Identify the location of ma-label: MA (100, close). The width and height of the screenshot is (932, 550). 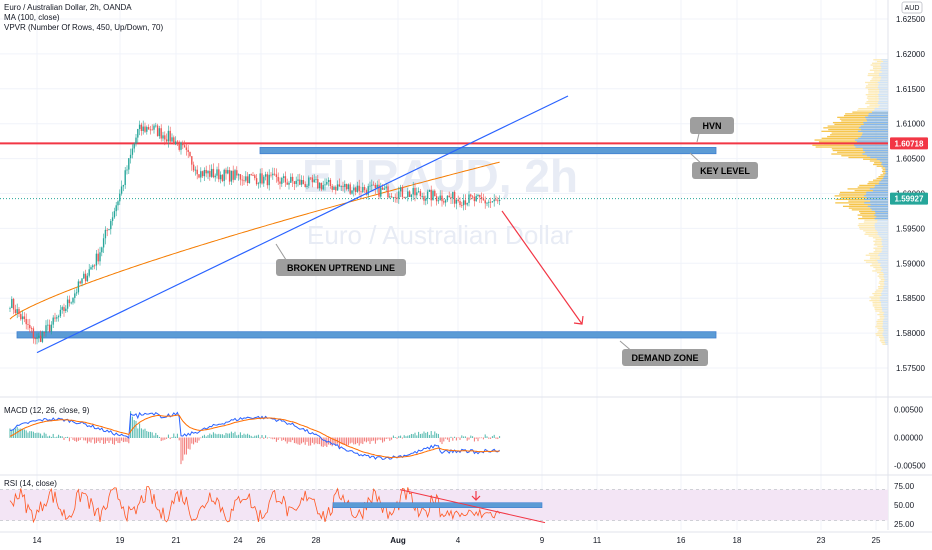
(32, 17).